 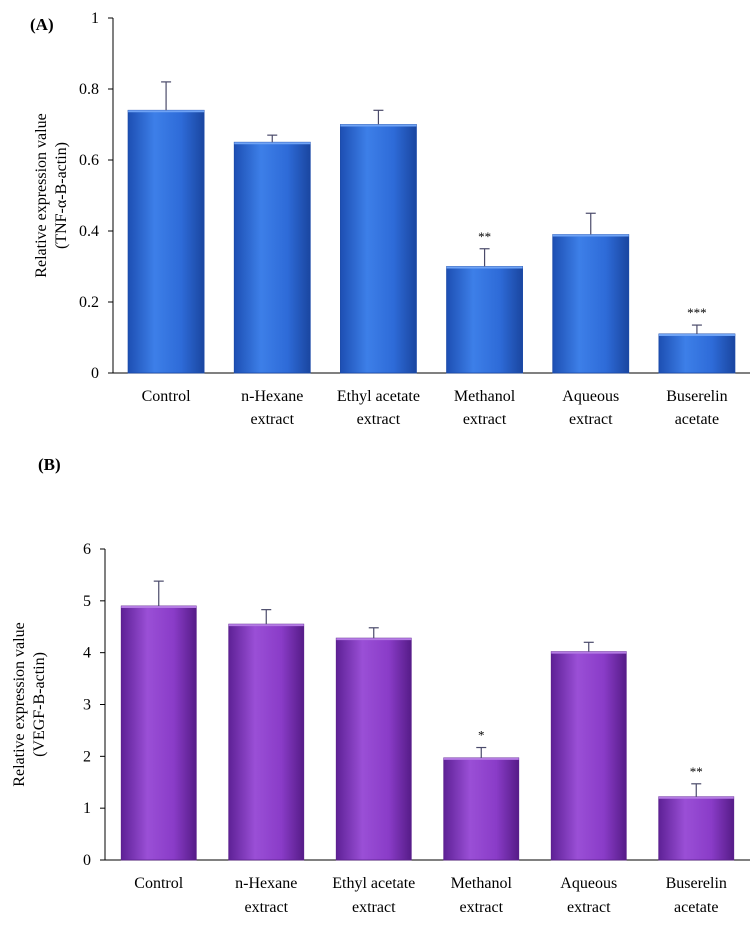 I want to click on significance-label: ***, so click(x=697, y=312).